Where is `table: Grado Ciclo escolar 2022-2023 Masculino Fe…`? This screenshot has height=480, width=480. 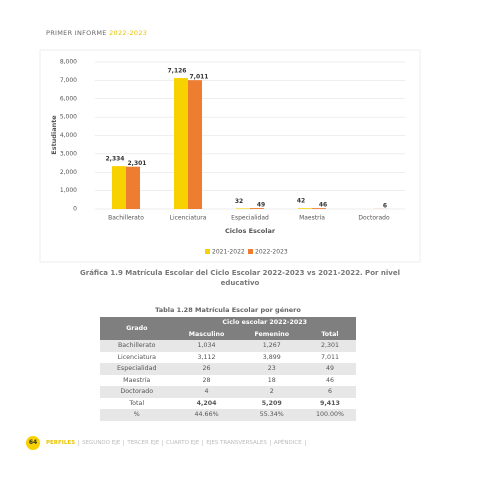 table: Grado Ciclo escolar 2022-2023 Masculino Fe… is located at coordinates (228, 369).